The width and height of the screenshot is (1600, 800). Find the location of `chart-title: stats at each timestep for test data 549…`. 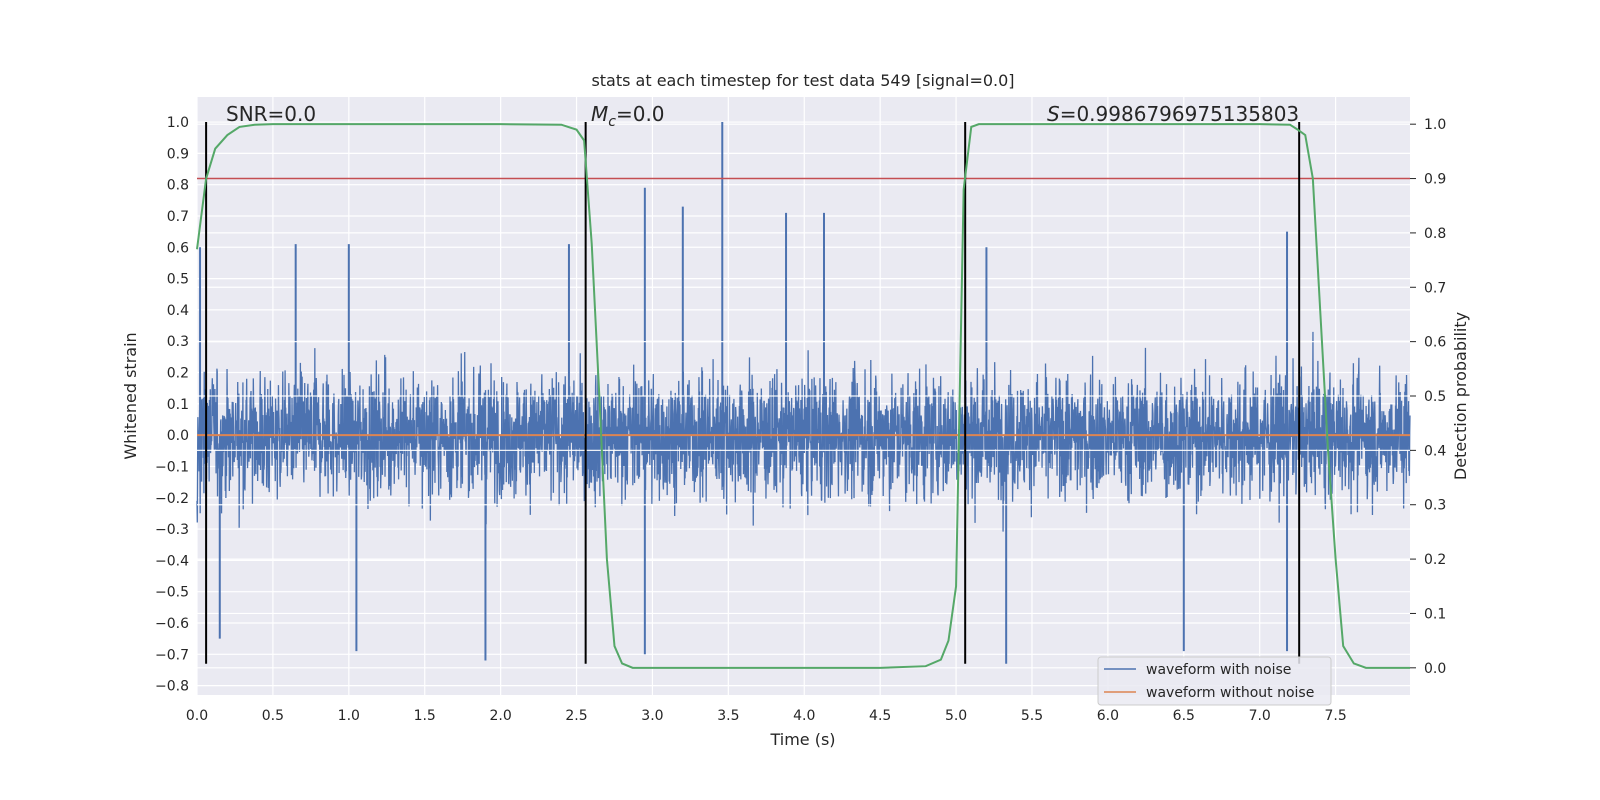

chart-title: stats at each timestep for test data 549… is located at coordinates (802, 80).